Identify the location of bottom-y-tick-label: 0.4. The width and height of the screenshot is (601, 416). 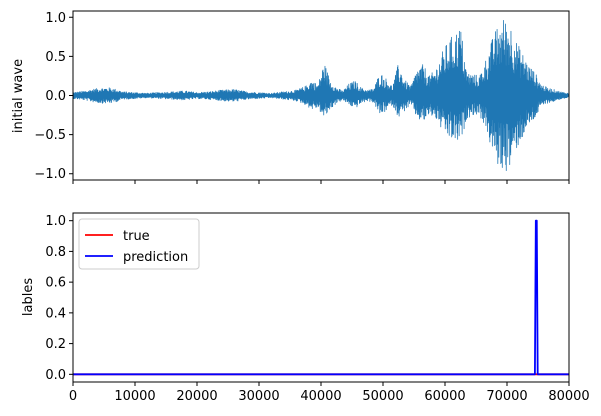
(55, 313).